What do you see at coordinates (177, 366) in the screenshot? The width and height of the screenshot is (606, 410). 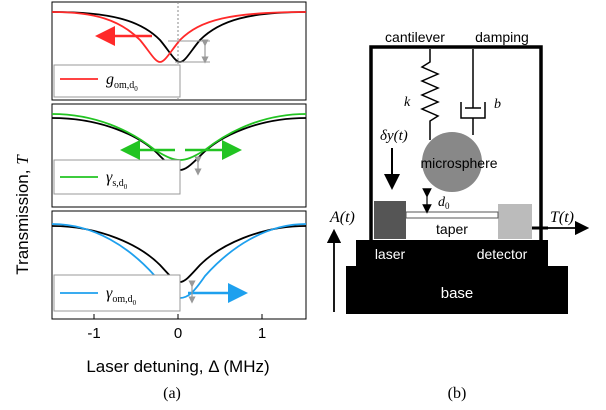 I see `x-axis-label: Laser detuning, Δ (MHz)` at bounding box center [177, 366].